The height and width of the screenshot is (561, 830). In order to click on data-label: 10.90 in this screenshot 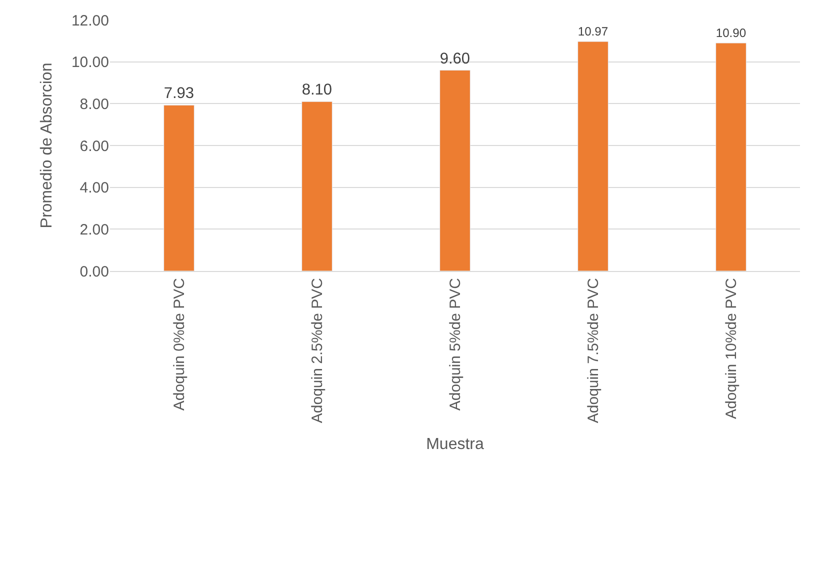, I will do `click(731, 33)`.